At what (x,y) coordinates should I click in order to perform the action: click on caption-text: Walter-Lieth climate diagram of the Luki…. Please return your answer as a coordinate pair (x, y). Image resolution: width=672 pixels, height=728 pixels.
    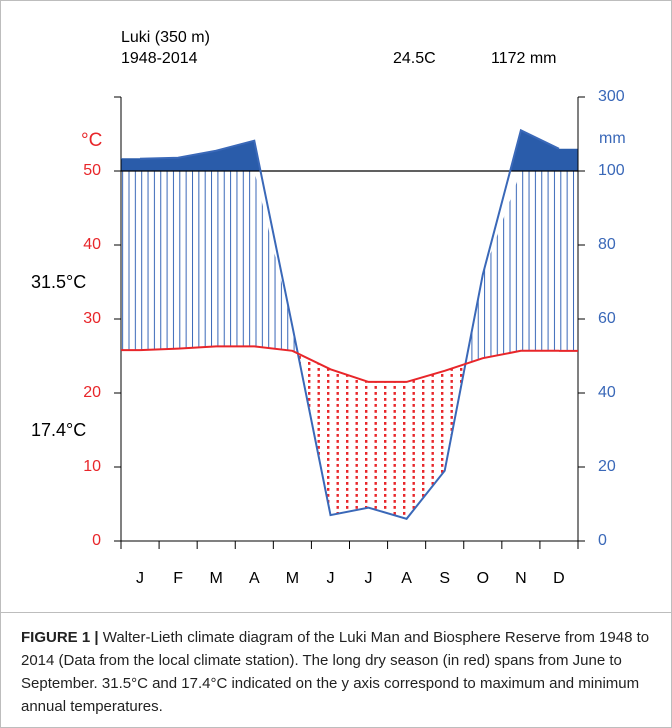
    Looking at the image, I should click on (335, 672).